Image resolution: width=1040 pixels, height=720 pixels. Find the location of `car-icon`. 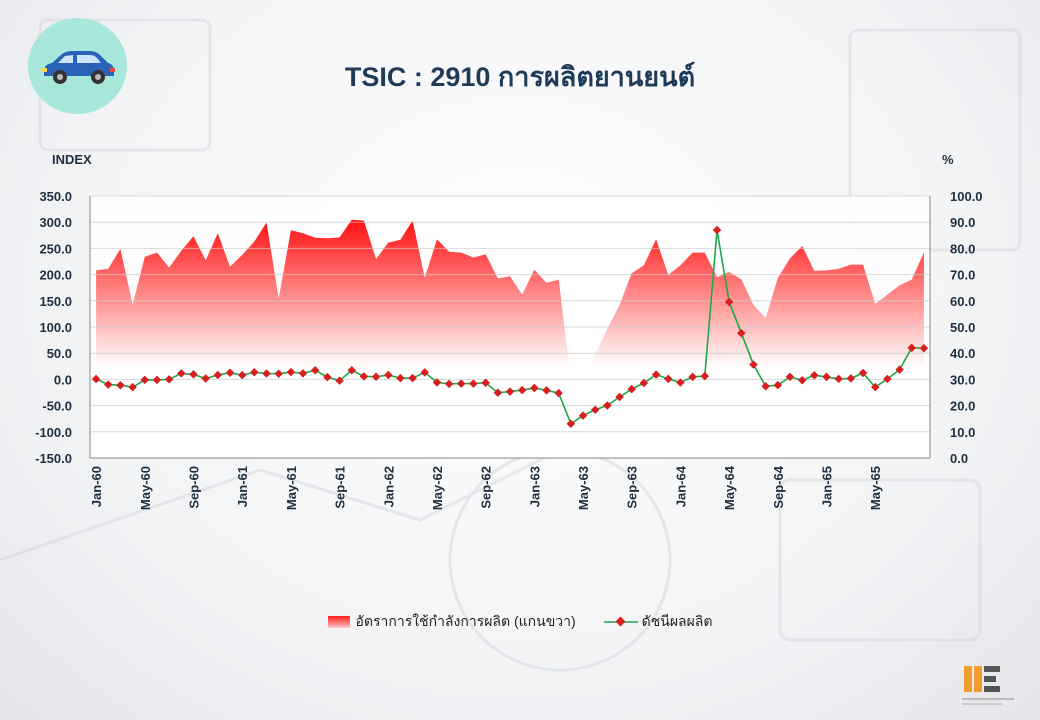

car-icon is located at coordinates (78, 67).